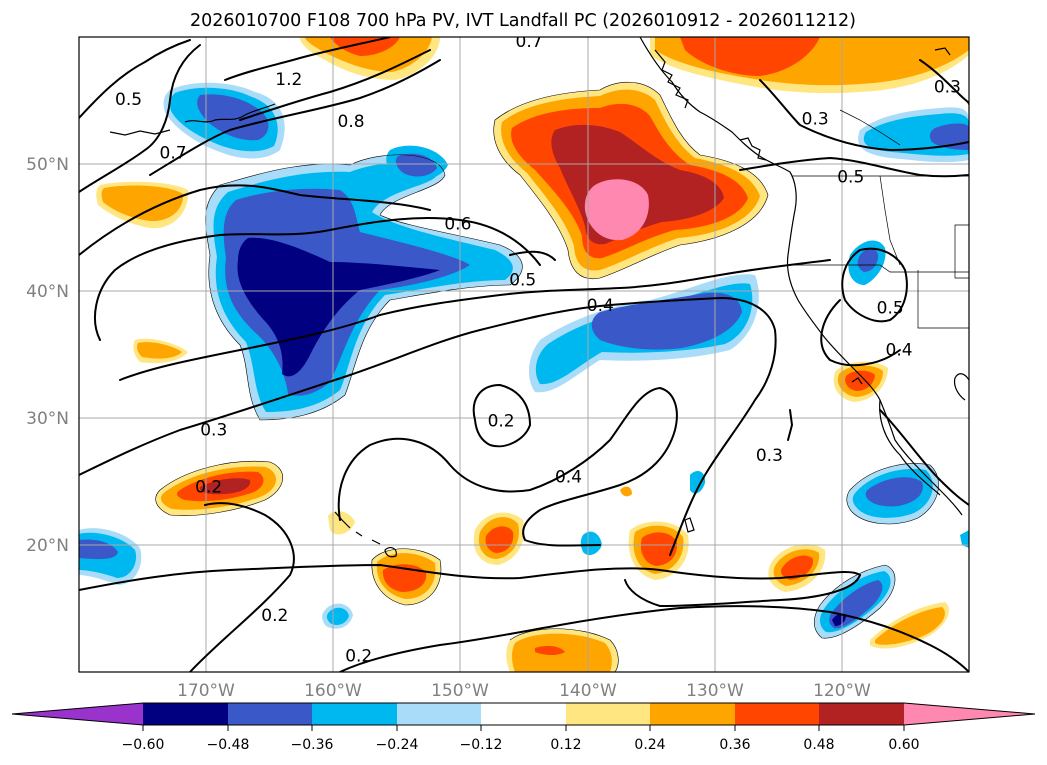 The height and width of the screenshot is (765, 1047). I want to click on colorbar-tick-label: 0.12, so click(565, 745).